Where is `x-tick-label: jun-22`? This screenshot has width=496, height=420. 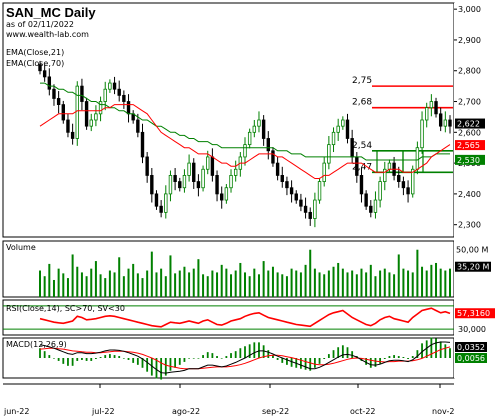
x-tick-label: jun-22 is located at coordinates (16, 411).